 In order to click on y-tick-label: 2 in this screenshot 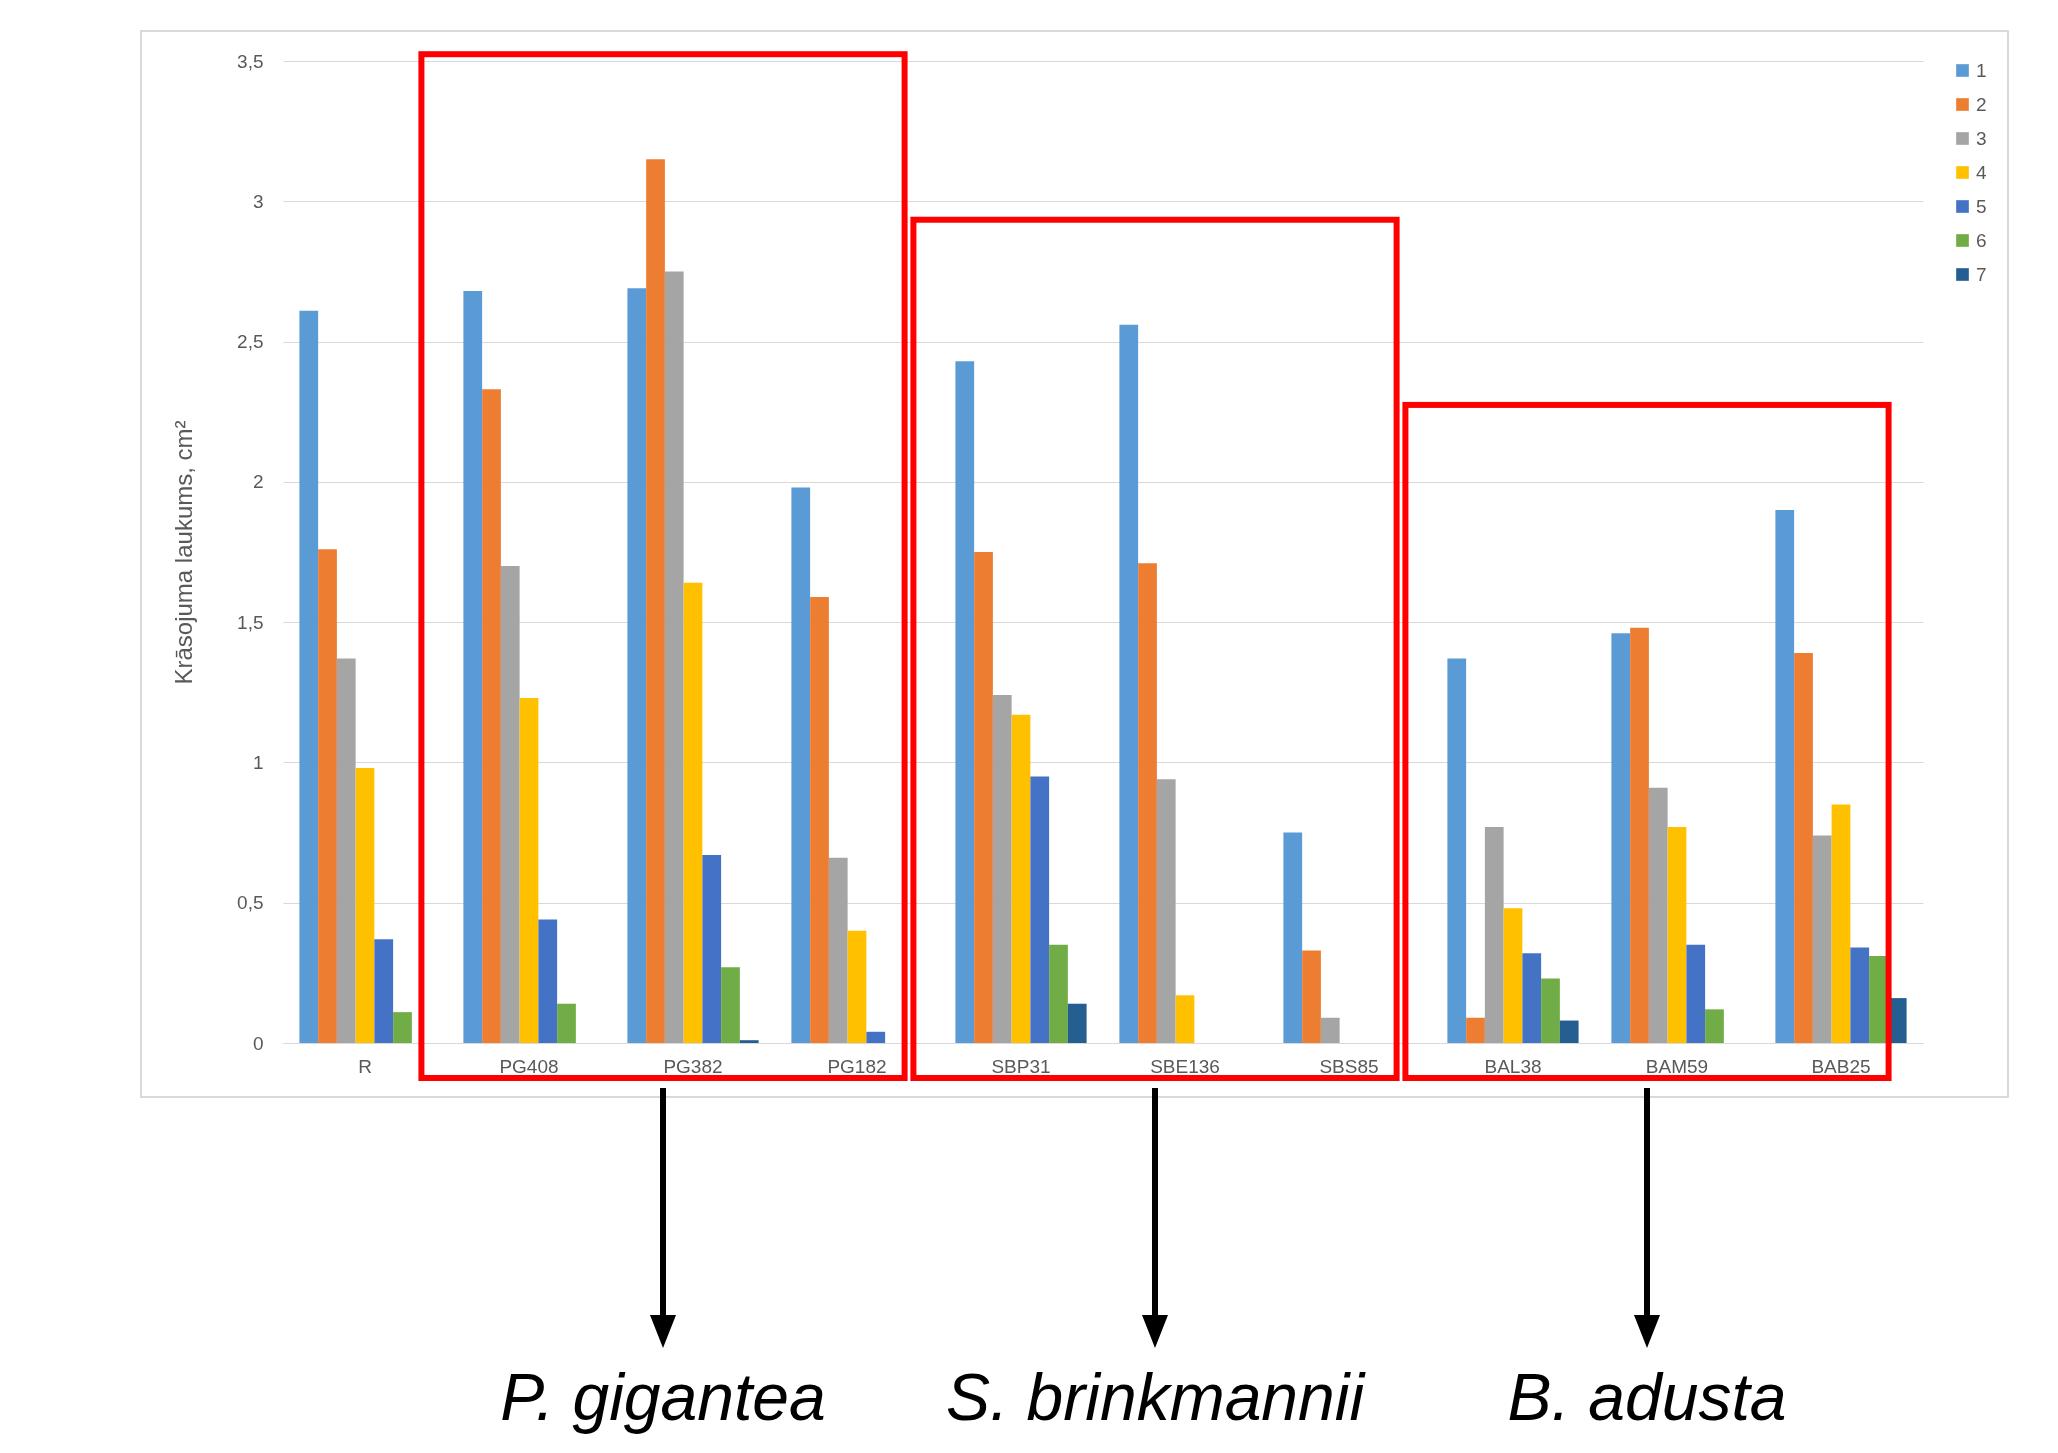, I will do `click(258, 482)`.